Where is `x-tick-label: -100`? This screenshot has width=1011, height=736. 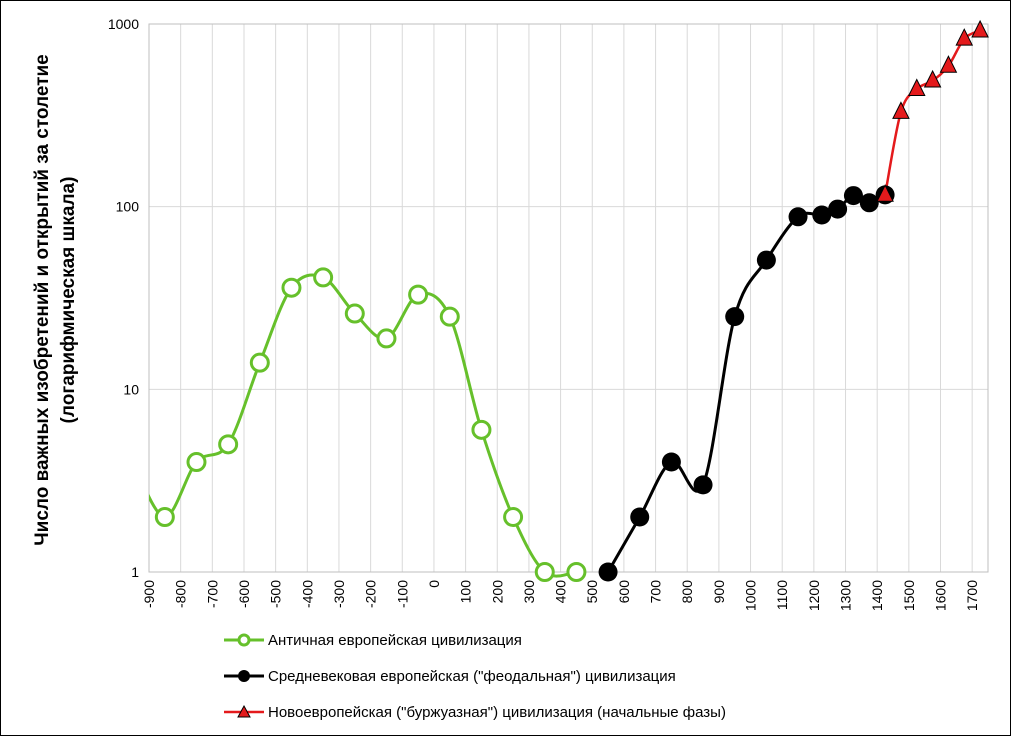 x-tick-label: -100 is located at coordinates (402, 594).